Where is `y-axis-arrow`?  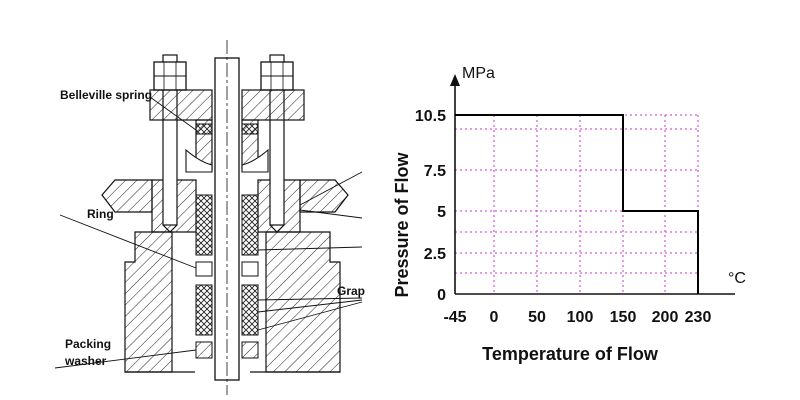 y-axis-arrow is located at coordinates (455, 80).